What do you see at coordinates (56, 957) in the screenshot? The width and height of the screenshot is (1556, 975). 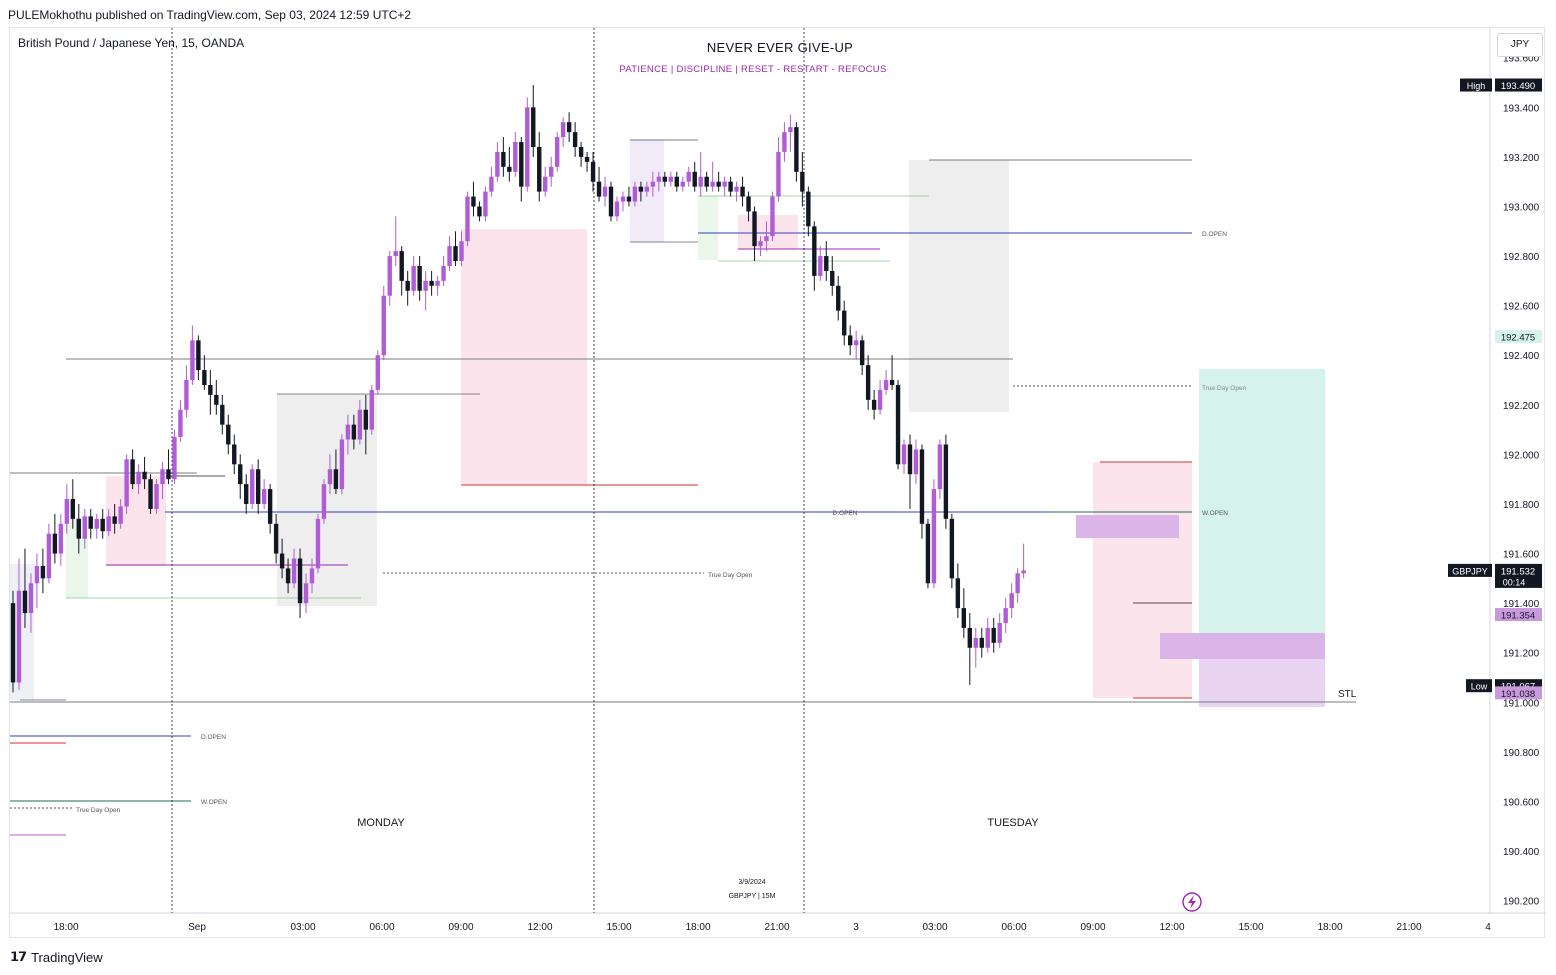 I see `tradingview-logo: 𝟭𝟳 TradingView` at bounding box center [56, 957].